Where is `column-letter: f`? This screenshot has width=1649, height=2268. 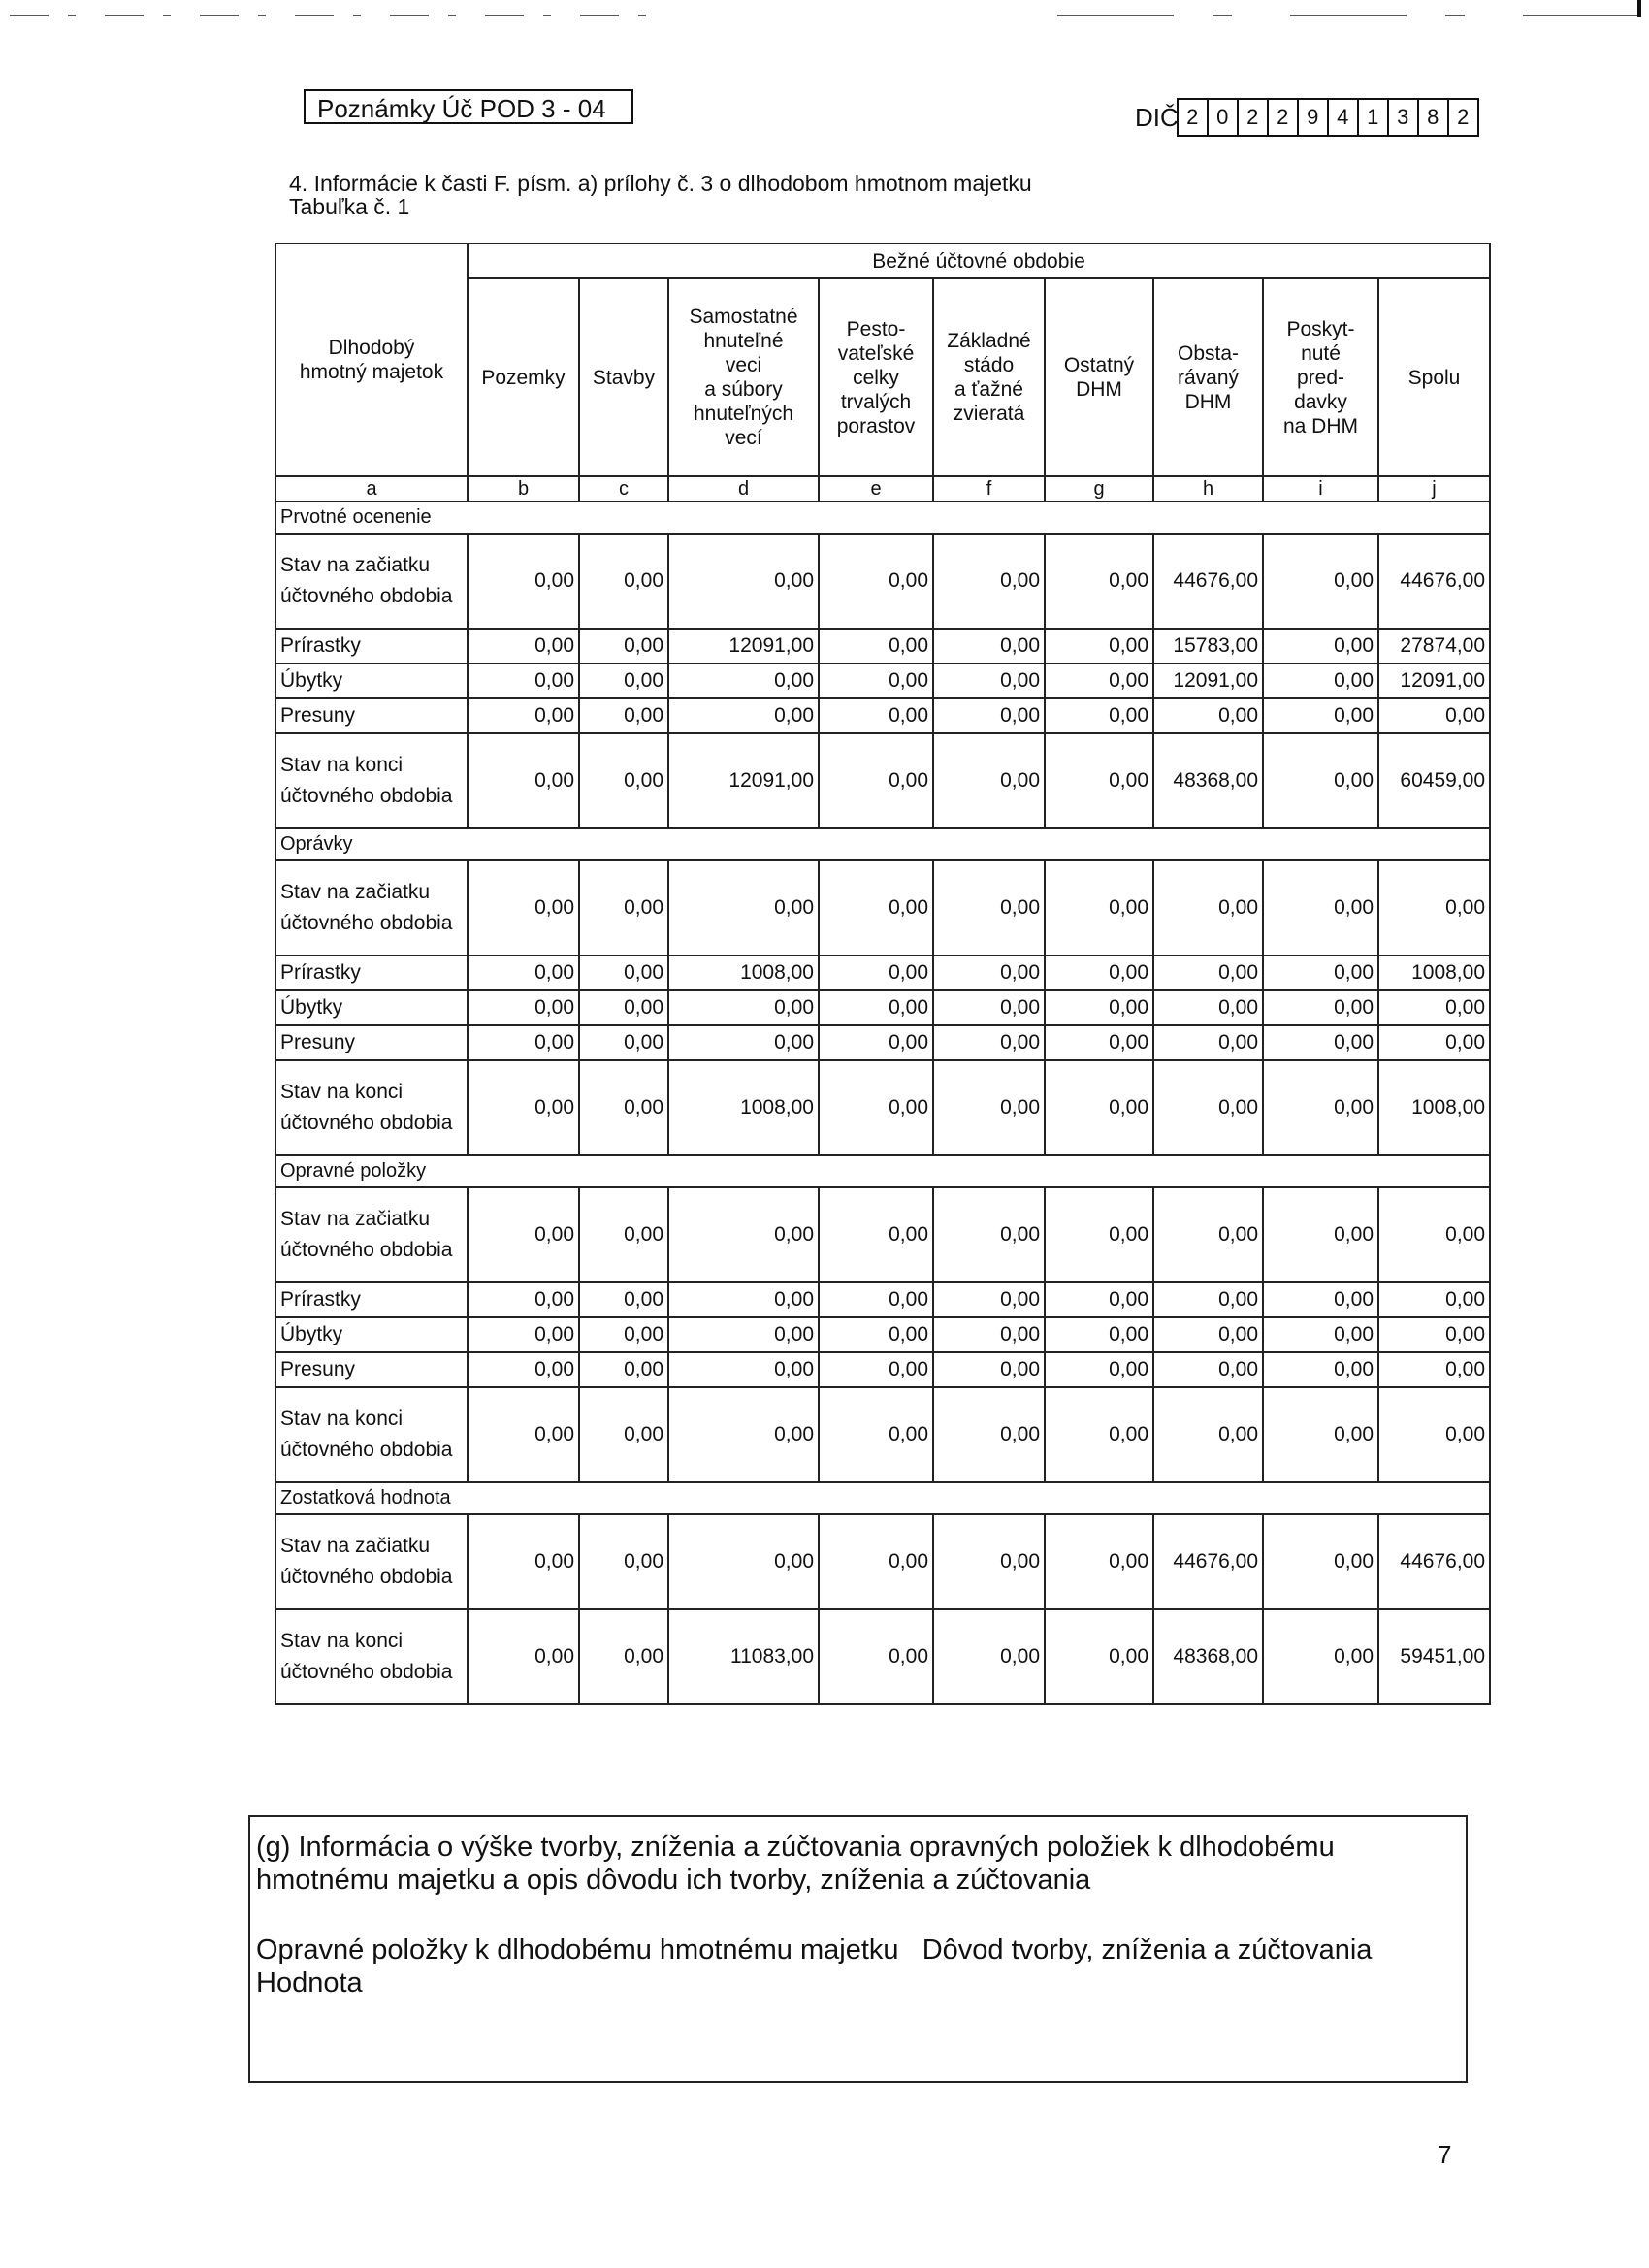
column-letter: f is located at coordinates (989, 488).